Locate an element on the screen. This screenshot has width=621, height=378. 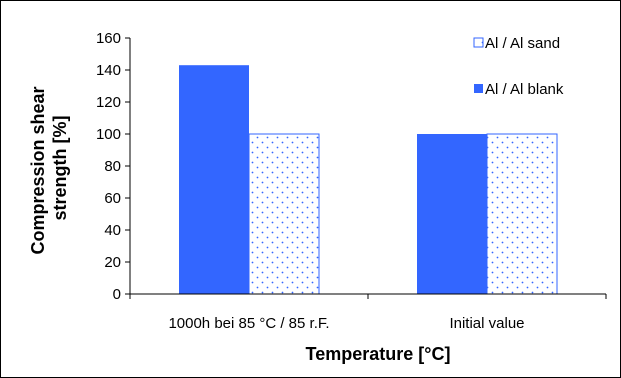
y-tick-label: 60 is located at coordinates (112, 198).